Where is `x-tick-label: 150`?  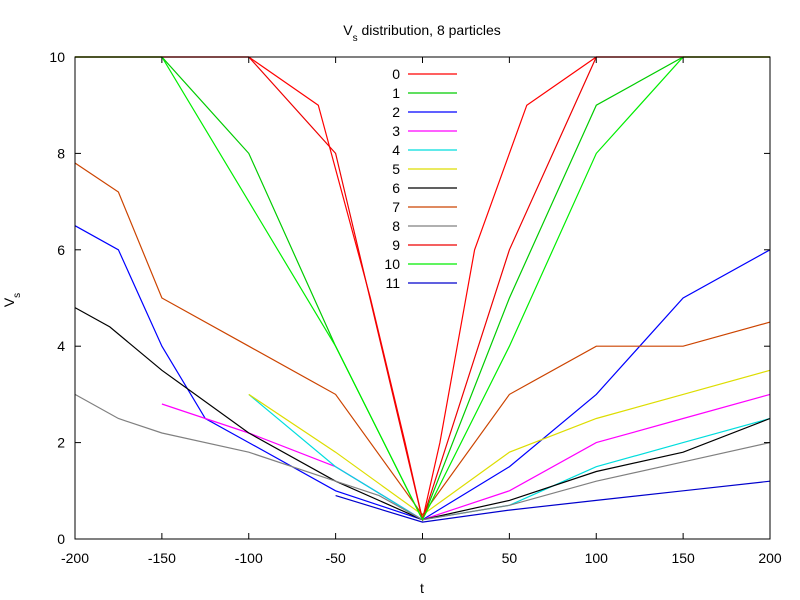 x-tick-label: 150 is located at coordinates (683, 558).